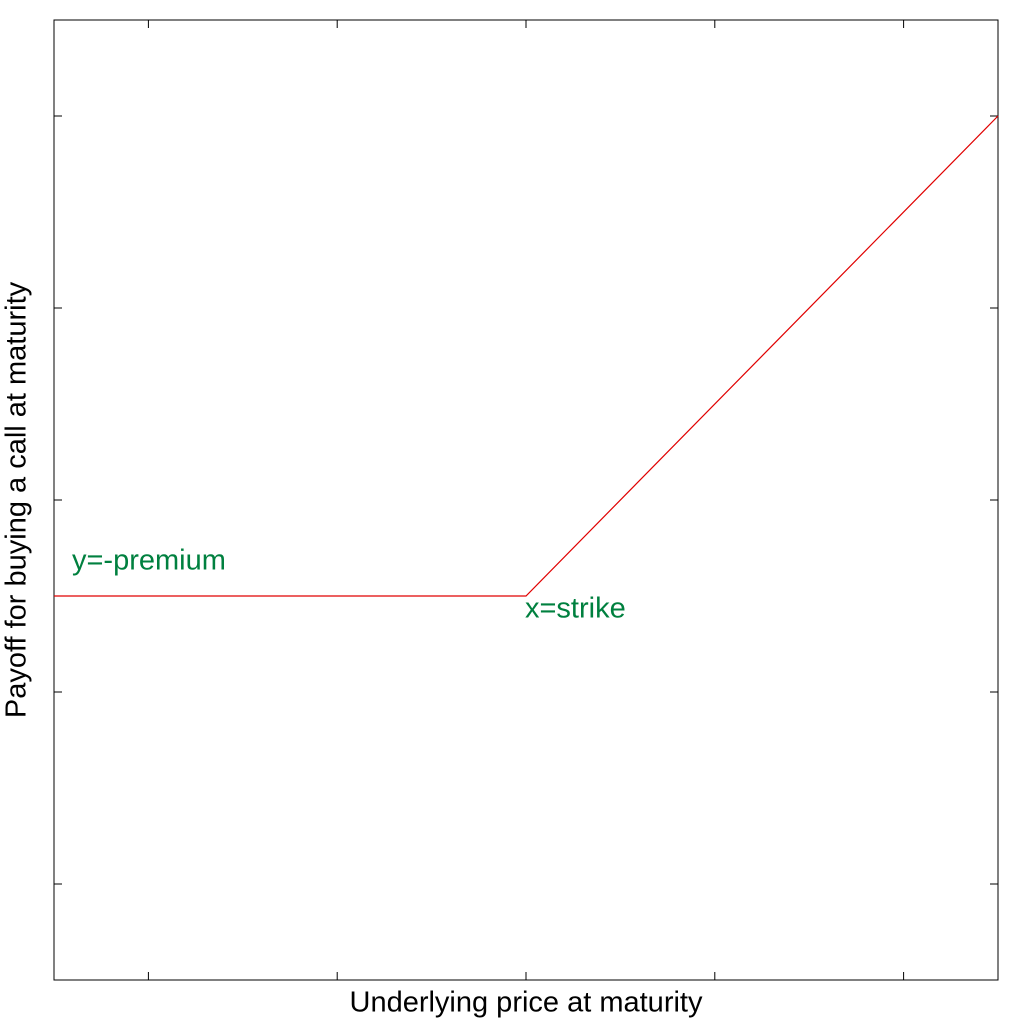 The image size is (1024, 1024). Describe the element at coordinates (575, 609) in the screenshot. I see `annotation: x=strike` at that location.